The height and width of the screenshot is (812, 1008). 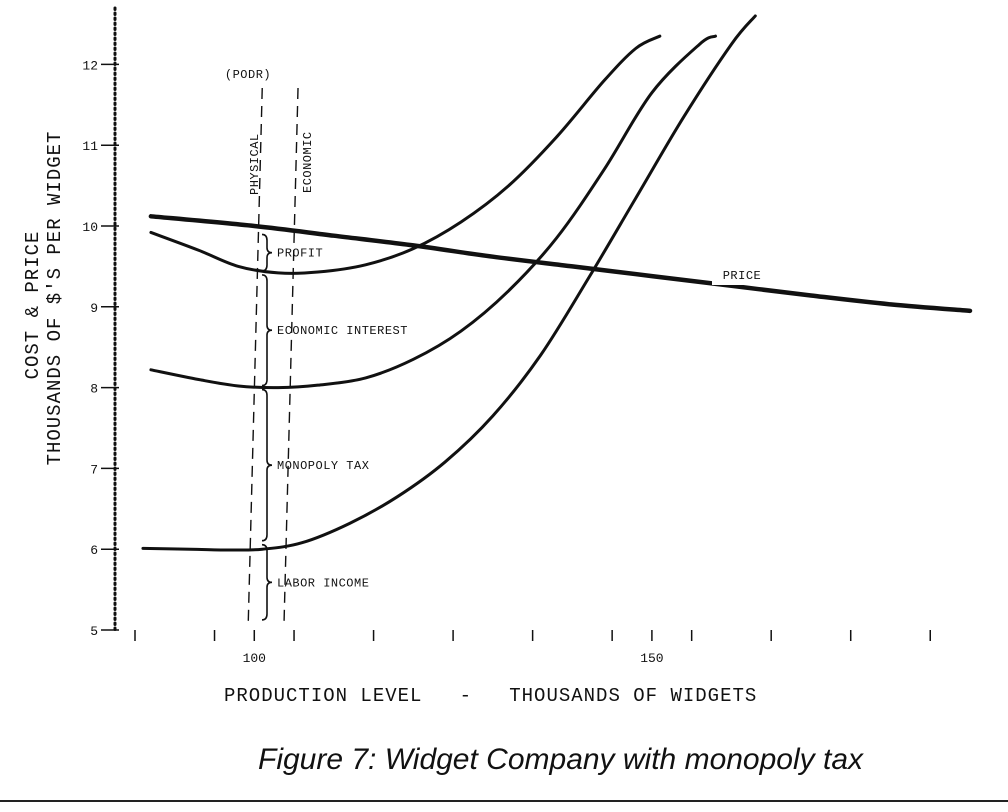 I want to click on y-axis-title-line1: COST & PRICE, so click(x=33, y=305).